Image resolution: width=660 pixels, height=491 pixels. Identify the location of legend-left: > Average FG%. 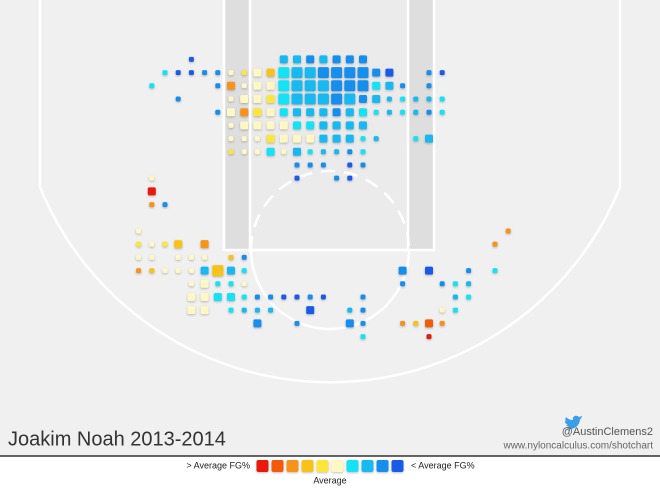
(218, 465).